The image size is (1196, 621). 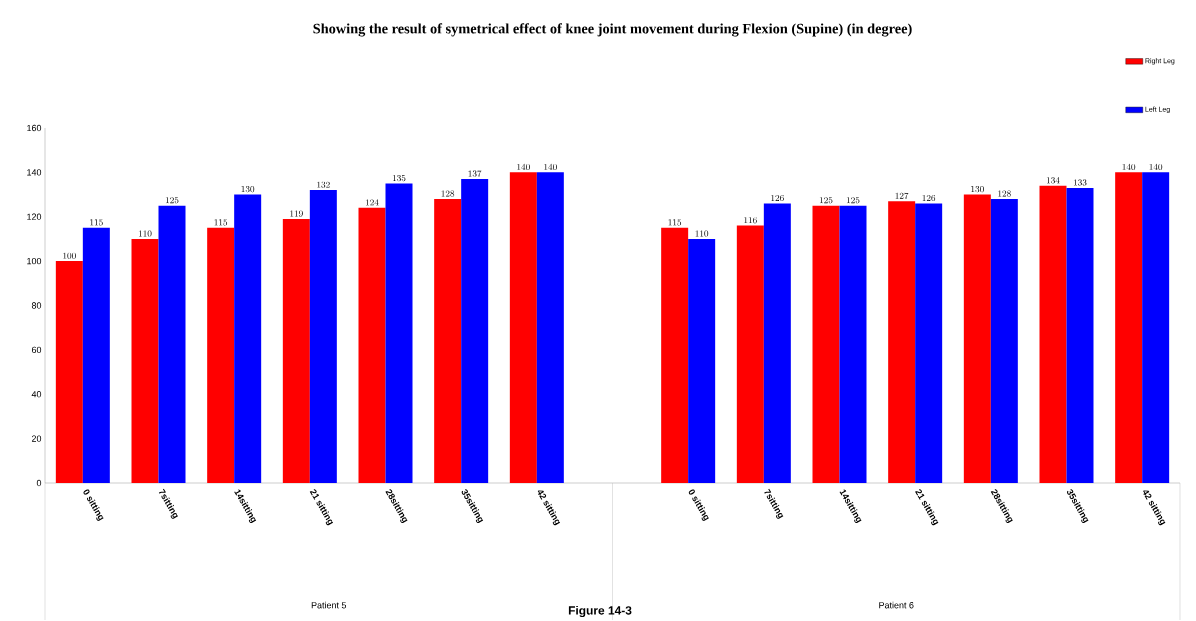 What do you see at coordinates (34, 261) in the screenshot?
I see `y-tick-label: 100` at bounding box center [34, 261].